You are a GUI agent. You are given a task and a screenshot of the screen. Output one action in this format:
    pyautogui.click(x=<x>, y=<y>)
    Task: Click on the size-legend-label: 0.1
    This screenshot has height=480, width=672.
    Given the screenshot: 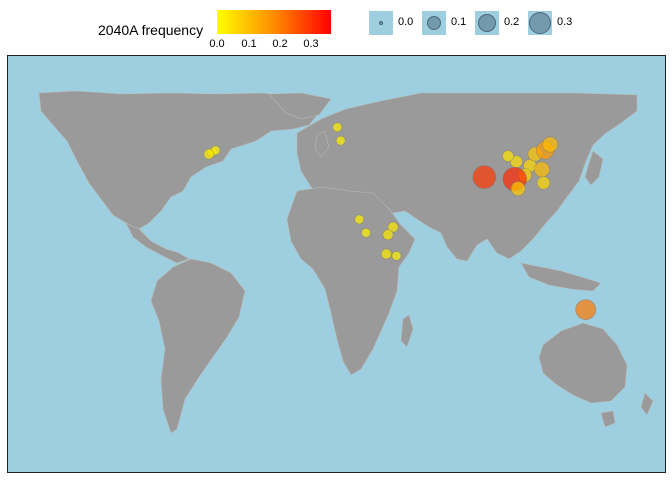 What is the action you would take?
    pyautogui.click(x=459, y=22)
    